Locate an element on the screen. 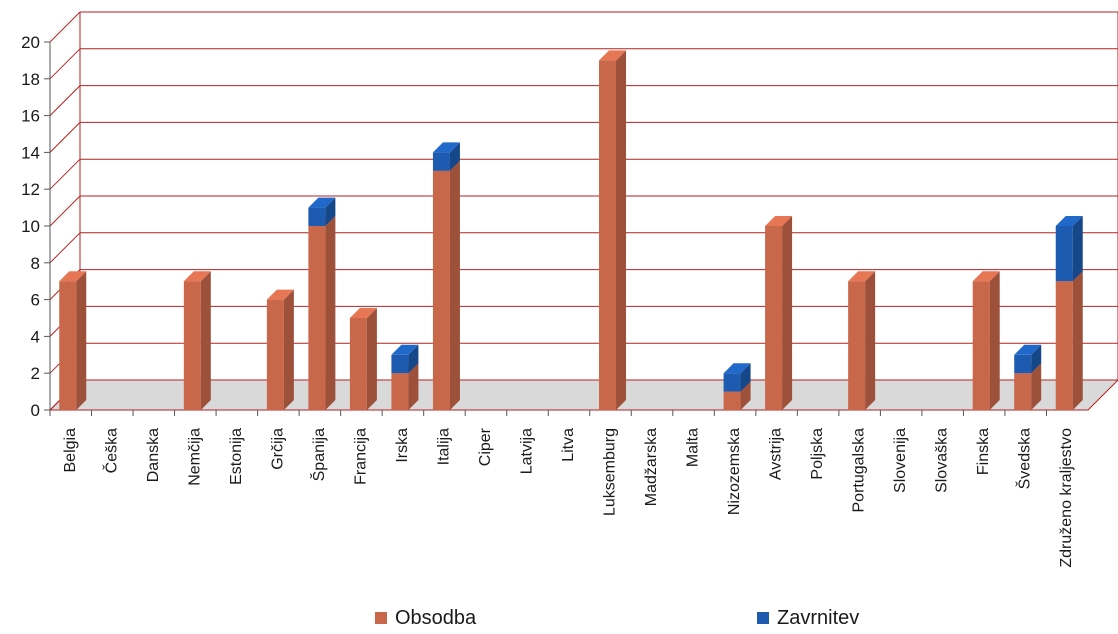  legend-label: Zavrnitev is located at coordinates (818, 618).